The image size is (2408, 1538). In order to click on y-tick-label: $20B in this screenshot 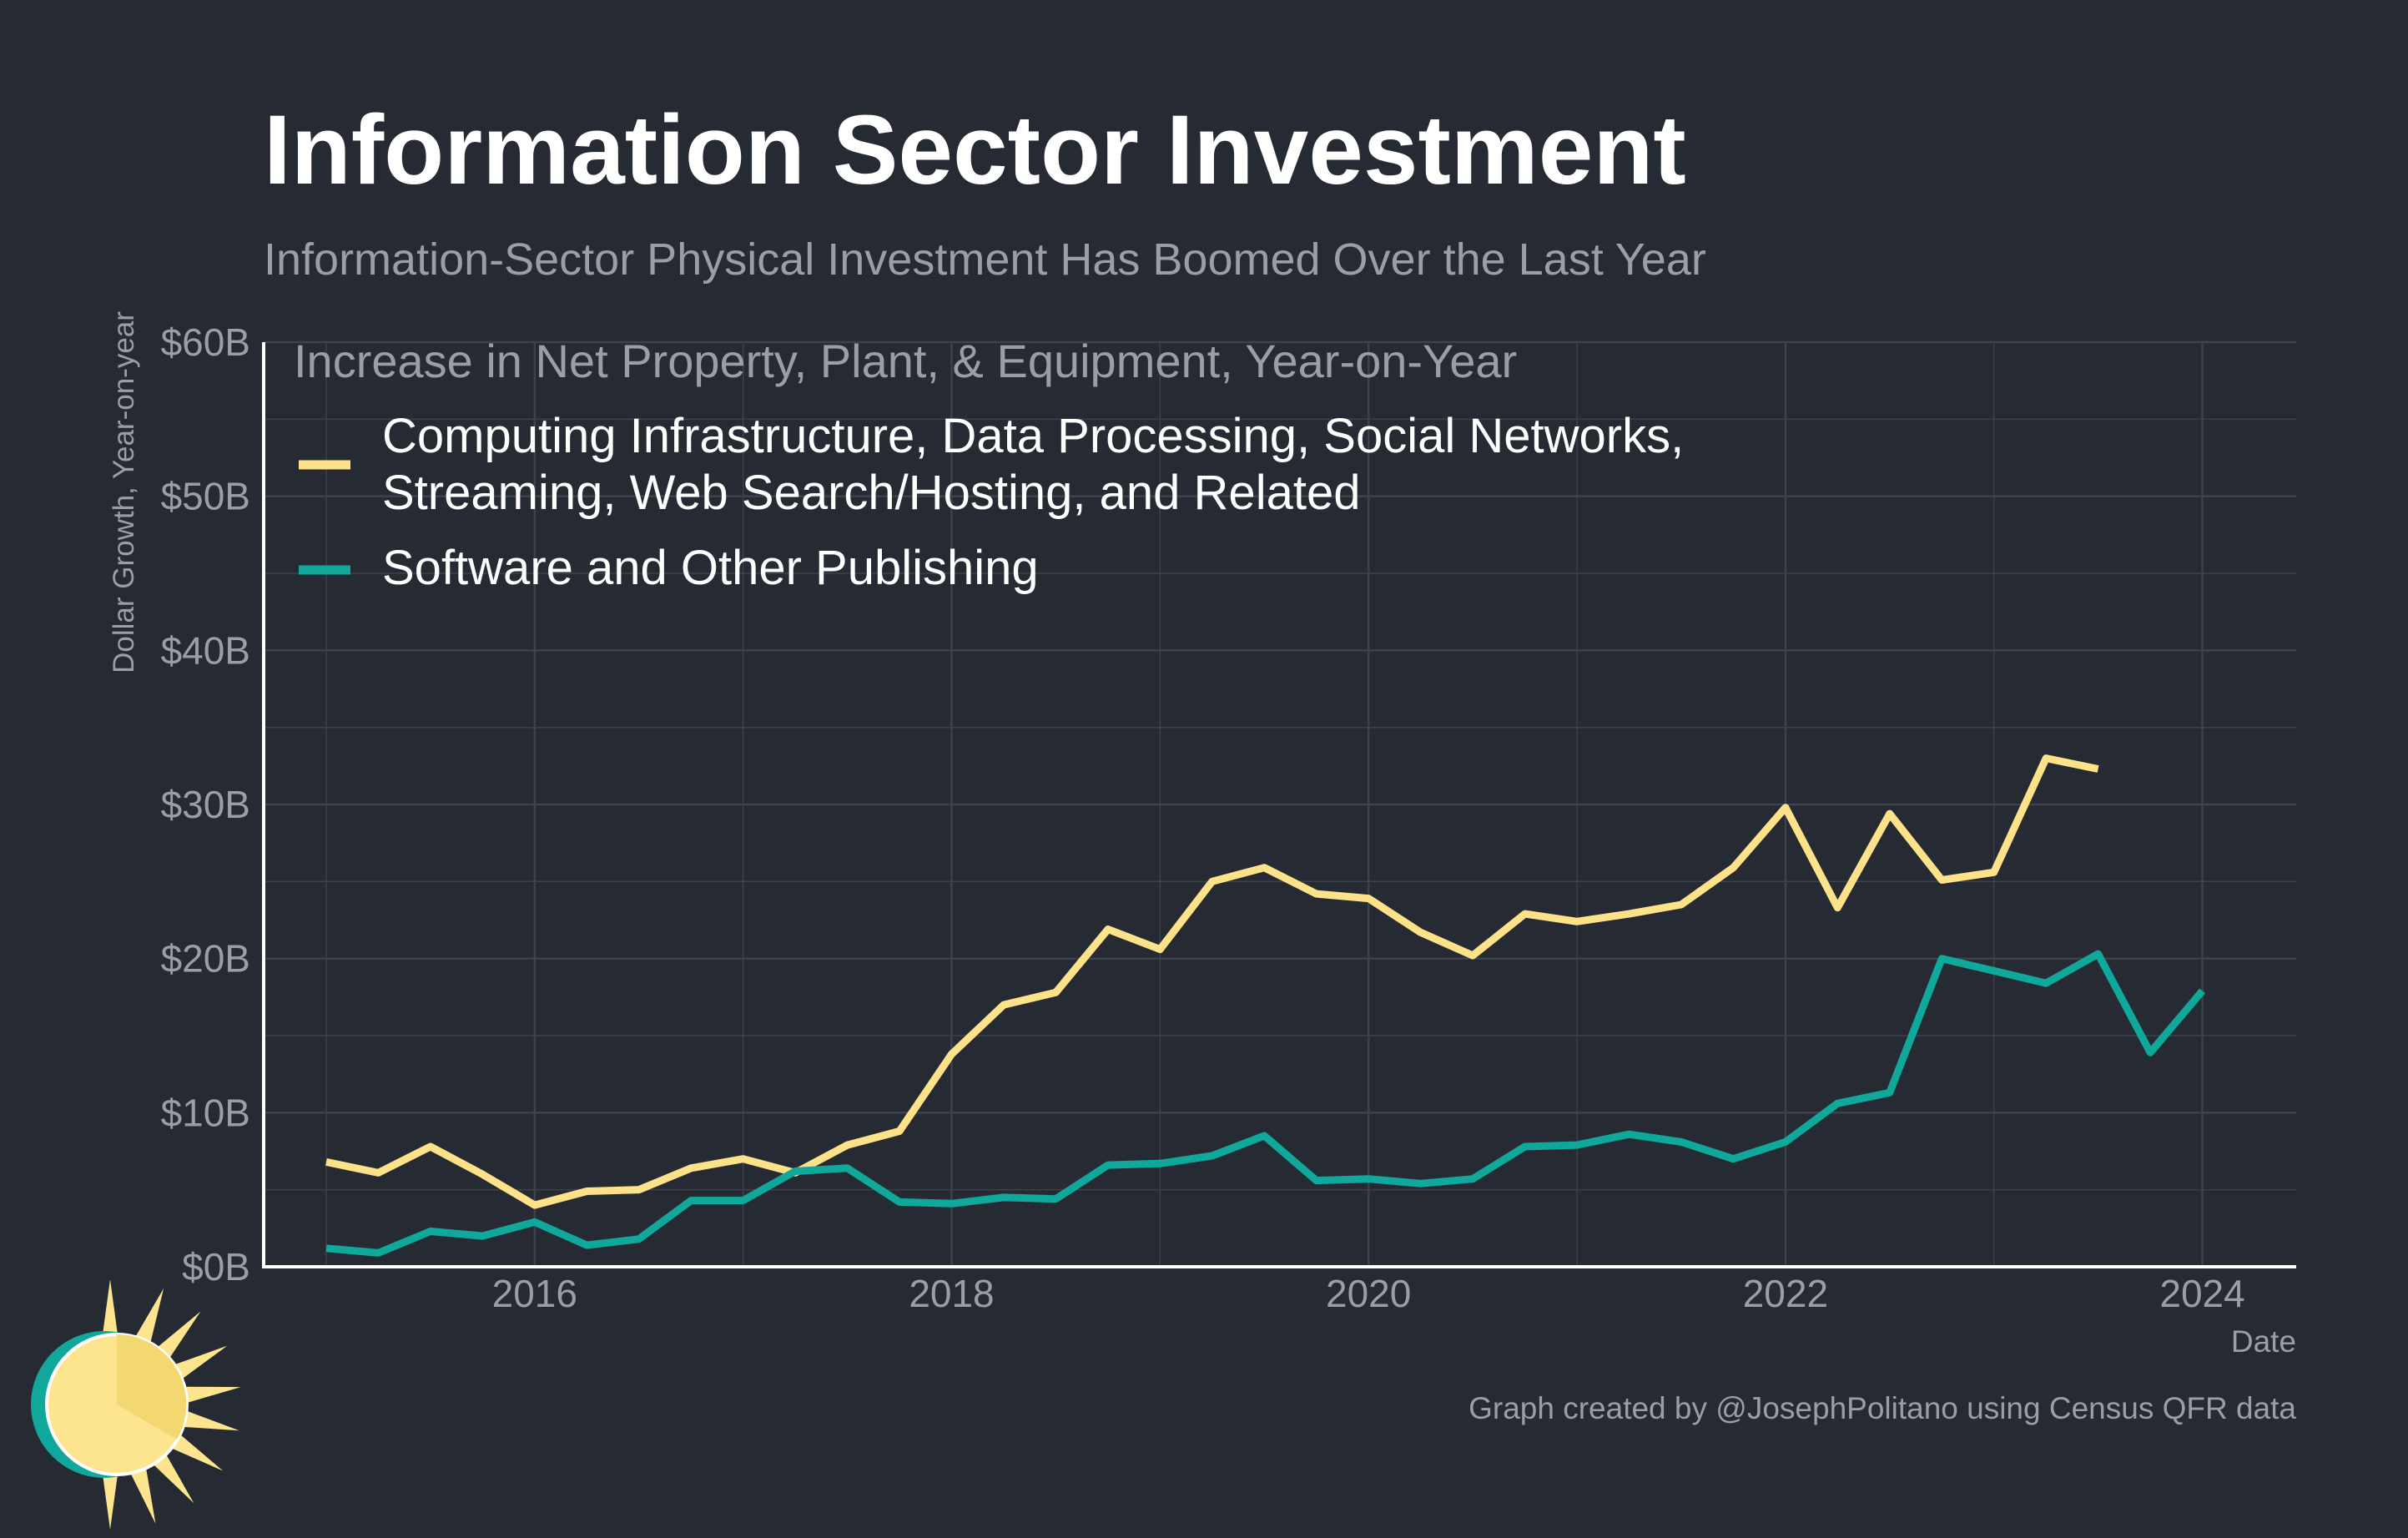, I will do `click(205, 959)`.